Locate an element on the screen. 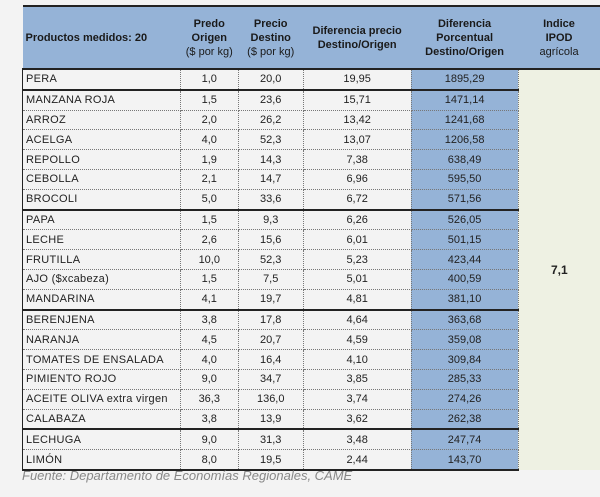 The height and width of the screenshot is (497, 600). precio-destino: 20,0 is located at coordinates (271, 79).